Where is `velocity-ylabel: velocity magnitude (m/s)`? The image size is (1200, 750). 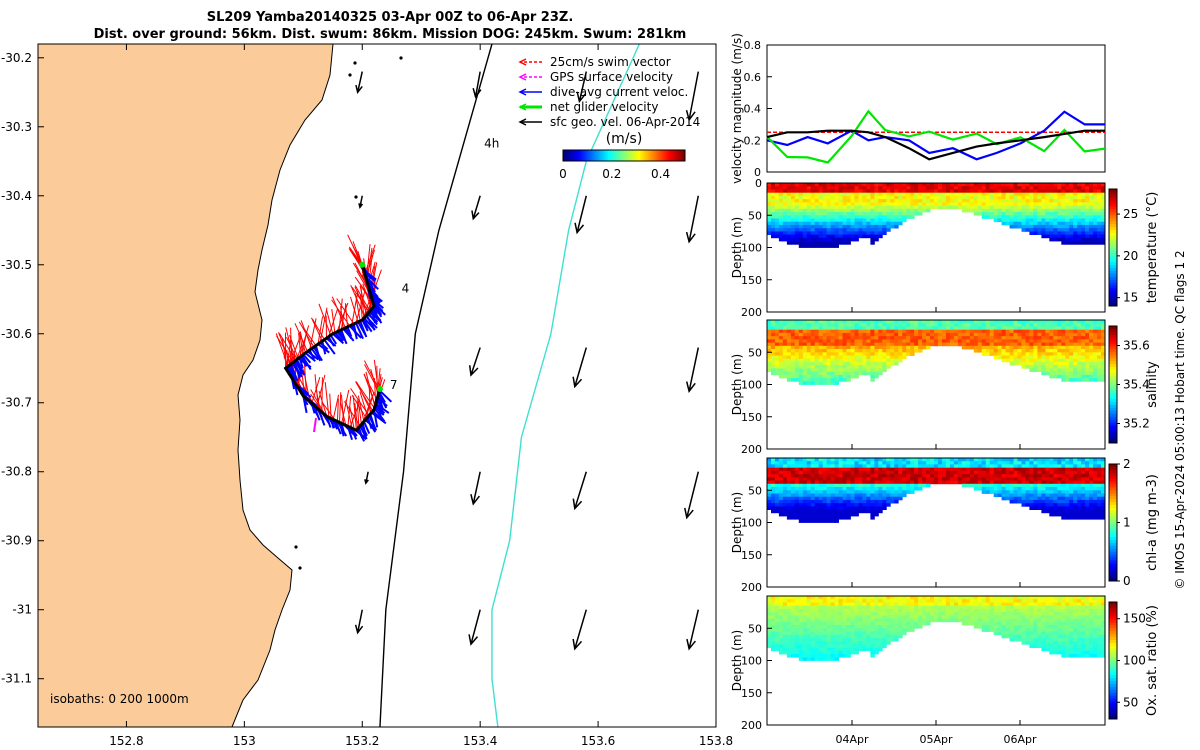 velocity-ylabel: velocity magnitude (m/s) is located at coordinates (737, 108).